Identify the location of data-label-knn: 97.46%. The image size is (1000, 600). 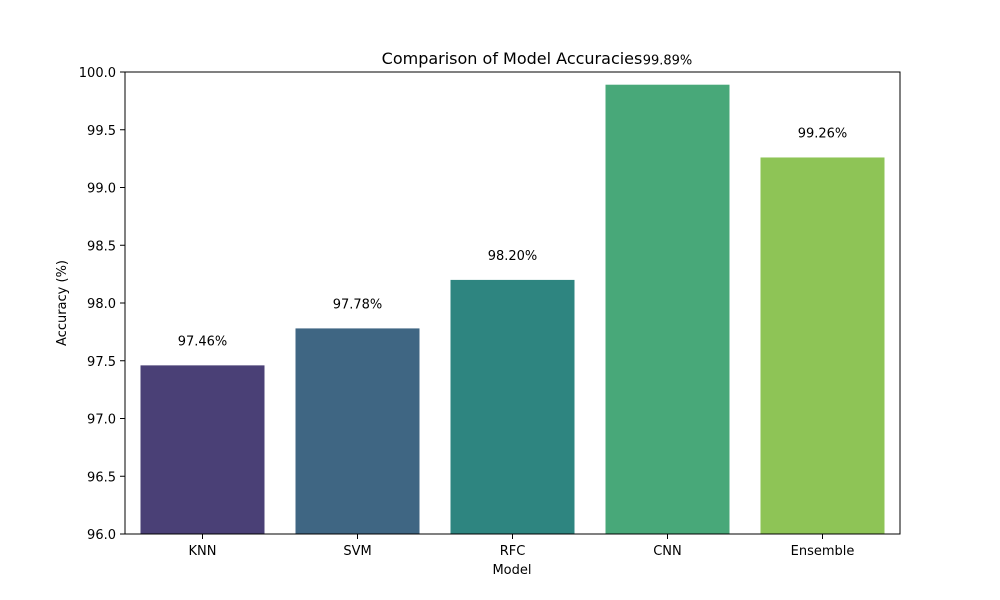
(203, 341).